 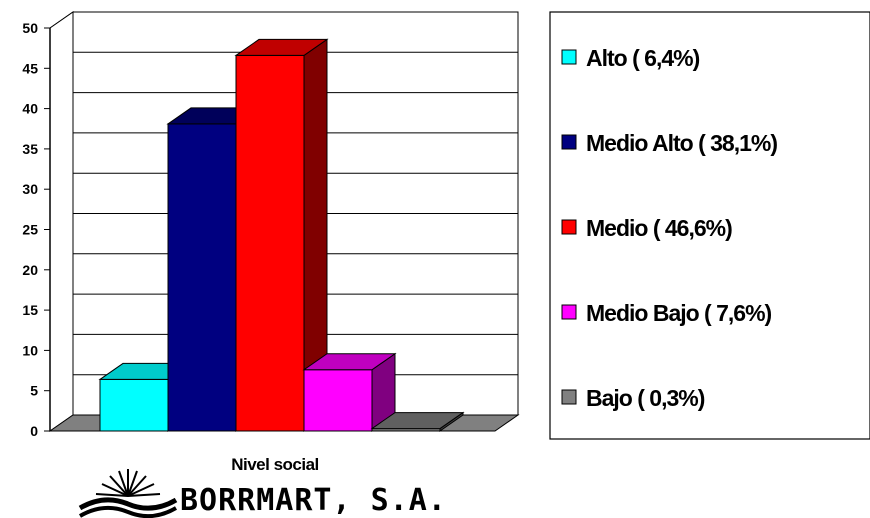 I want to click on legend-label: Medio Bajo ( 7,6%), so click(x=679, y=313).